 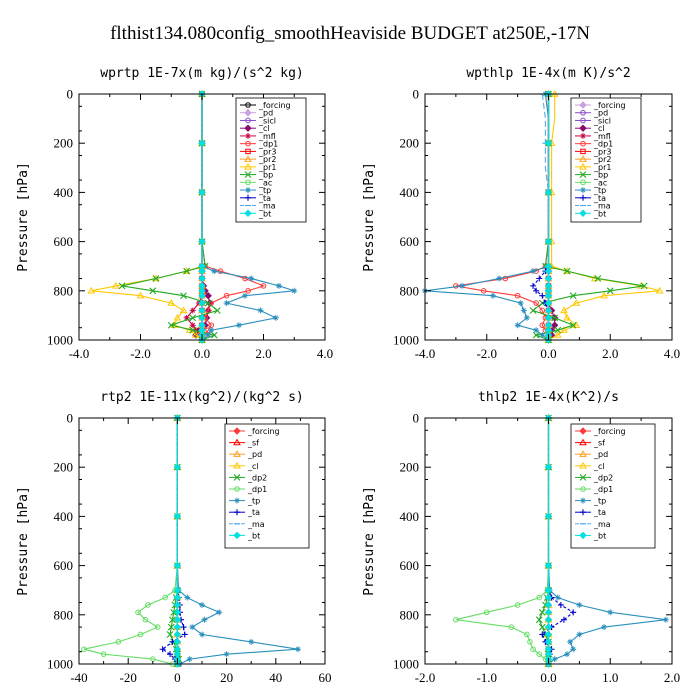 I want to click on legend-label: _sf, so click(x=599, y=443).